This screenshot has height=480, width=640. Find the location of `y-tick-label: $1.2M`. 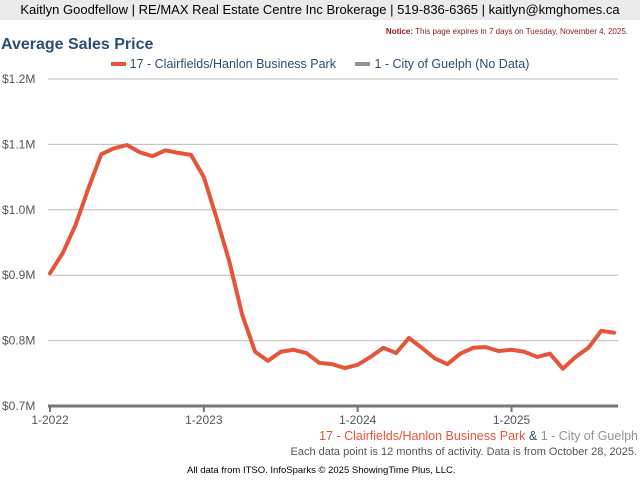

y-tick-label: $1.2M is located at coordinates (18, 79).